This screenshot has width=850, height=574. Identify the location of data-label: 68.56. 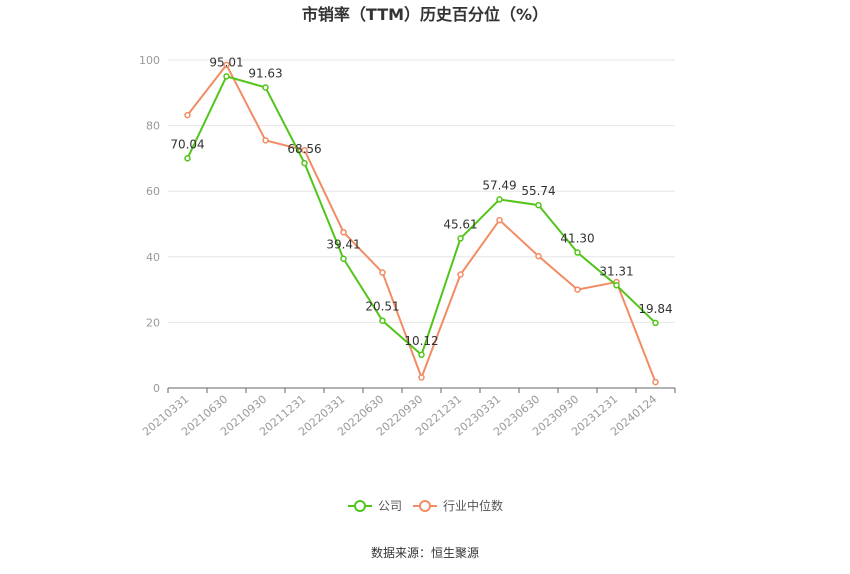
(304, 149).